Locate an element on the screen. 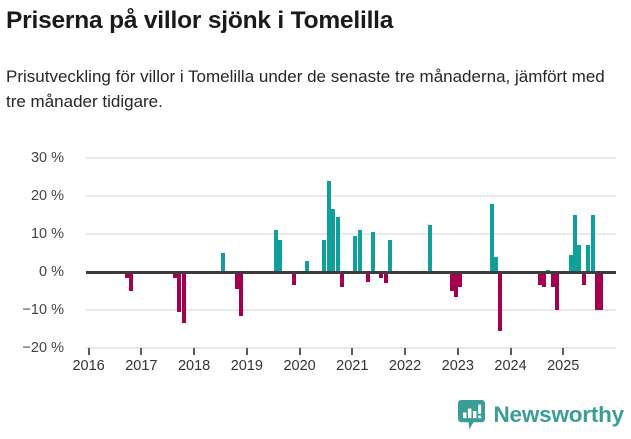 The image size is (631, 439). x-axis-tick-label: 2016 is located at coordinates (88, 366).